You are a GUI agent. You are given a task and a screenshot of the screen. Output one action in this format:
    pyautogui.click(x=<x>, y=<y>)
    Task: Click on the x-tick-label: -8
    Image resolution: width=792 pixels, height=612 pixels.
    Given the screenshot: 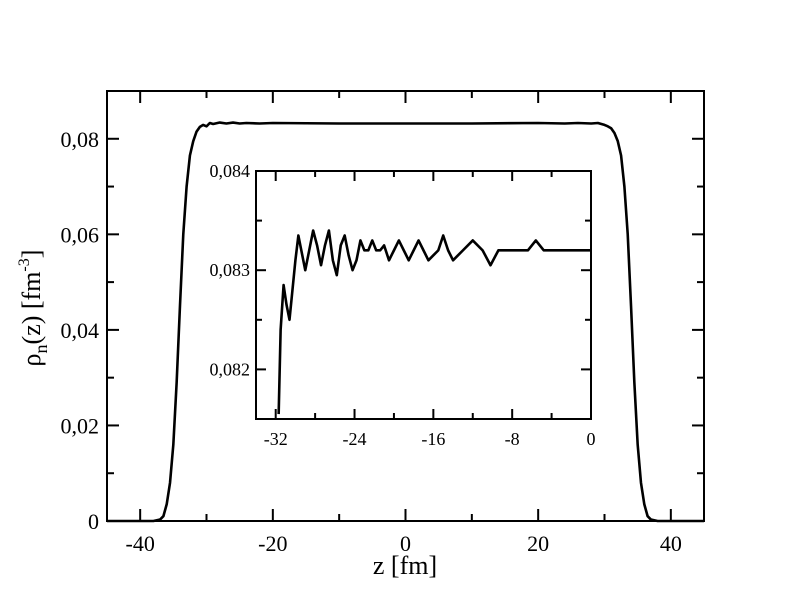 What is the action you would take?
    pyautogui.click(x=512, y=439)
    